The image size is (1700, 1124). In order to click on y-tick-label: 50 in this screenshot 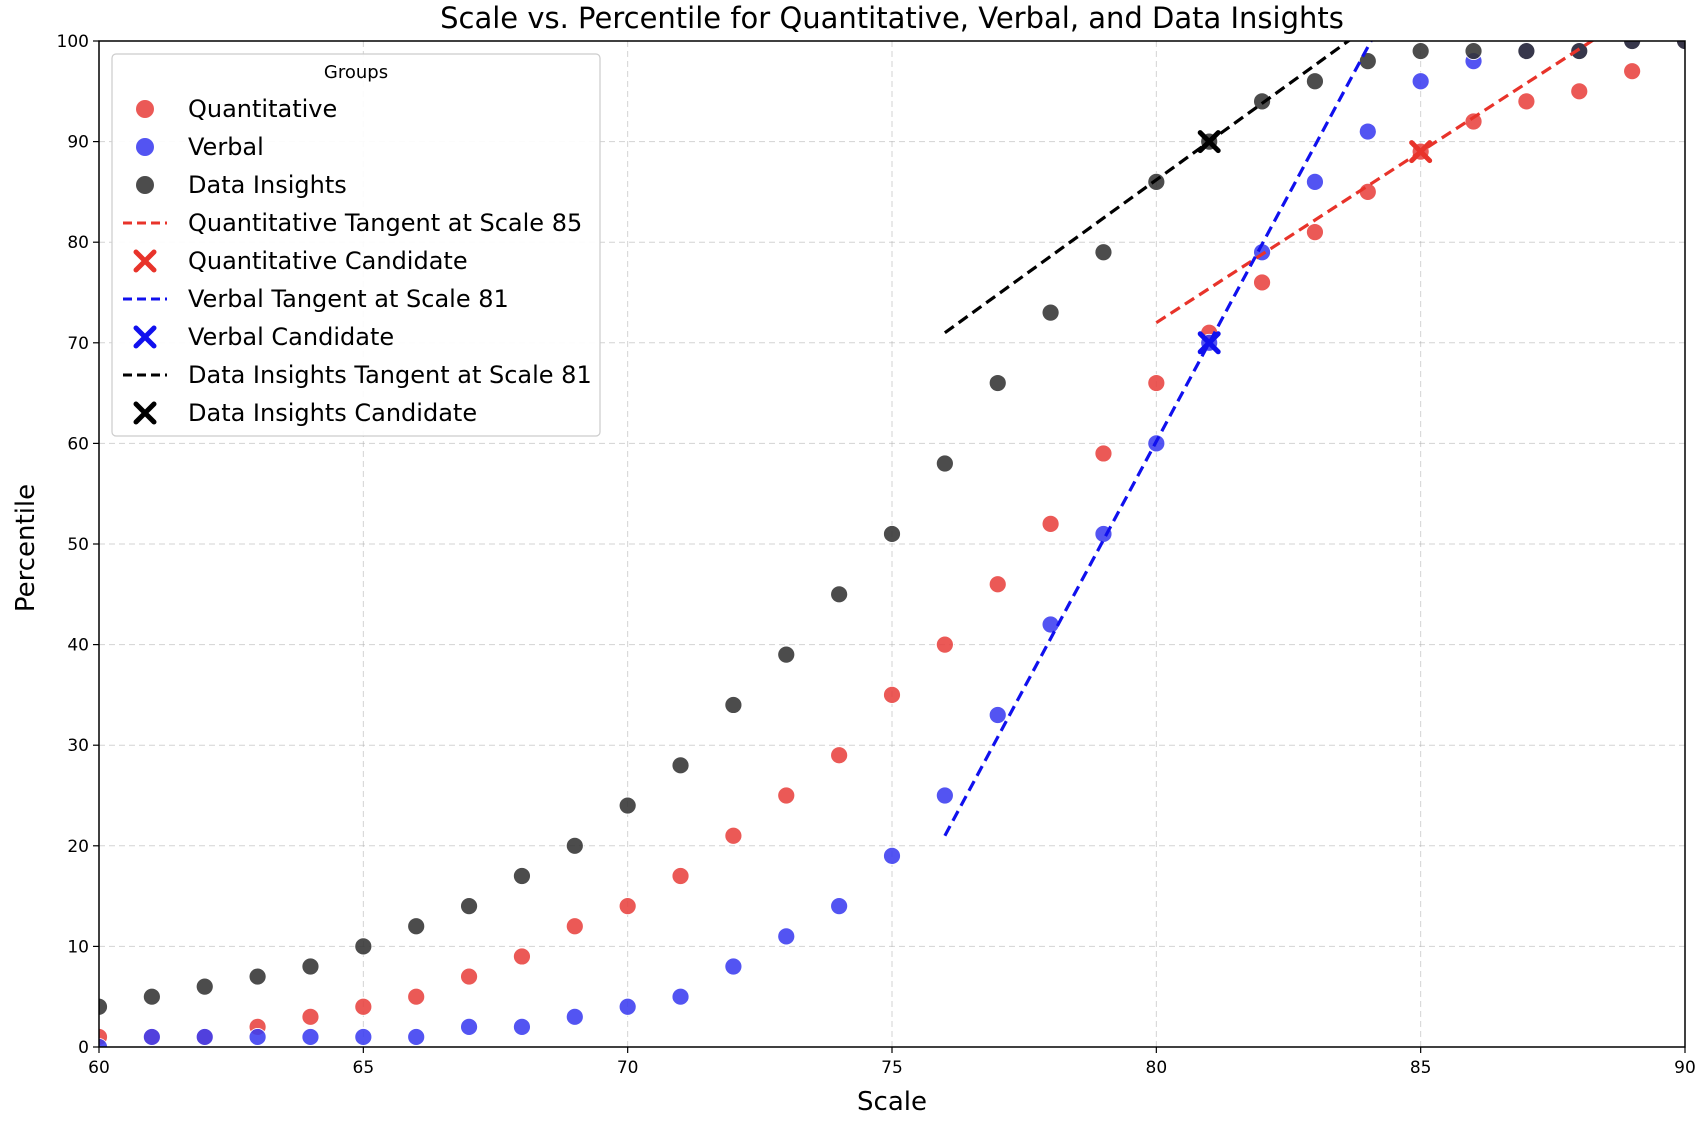, I will do `click(78, 545)`.